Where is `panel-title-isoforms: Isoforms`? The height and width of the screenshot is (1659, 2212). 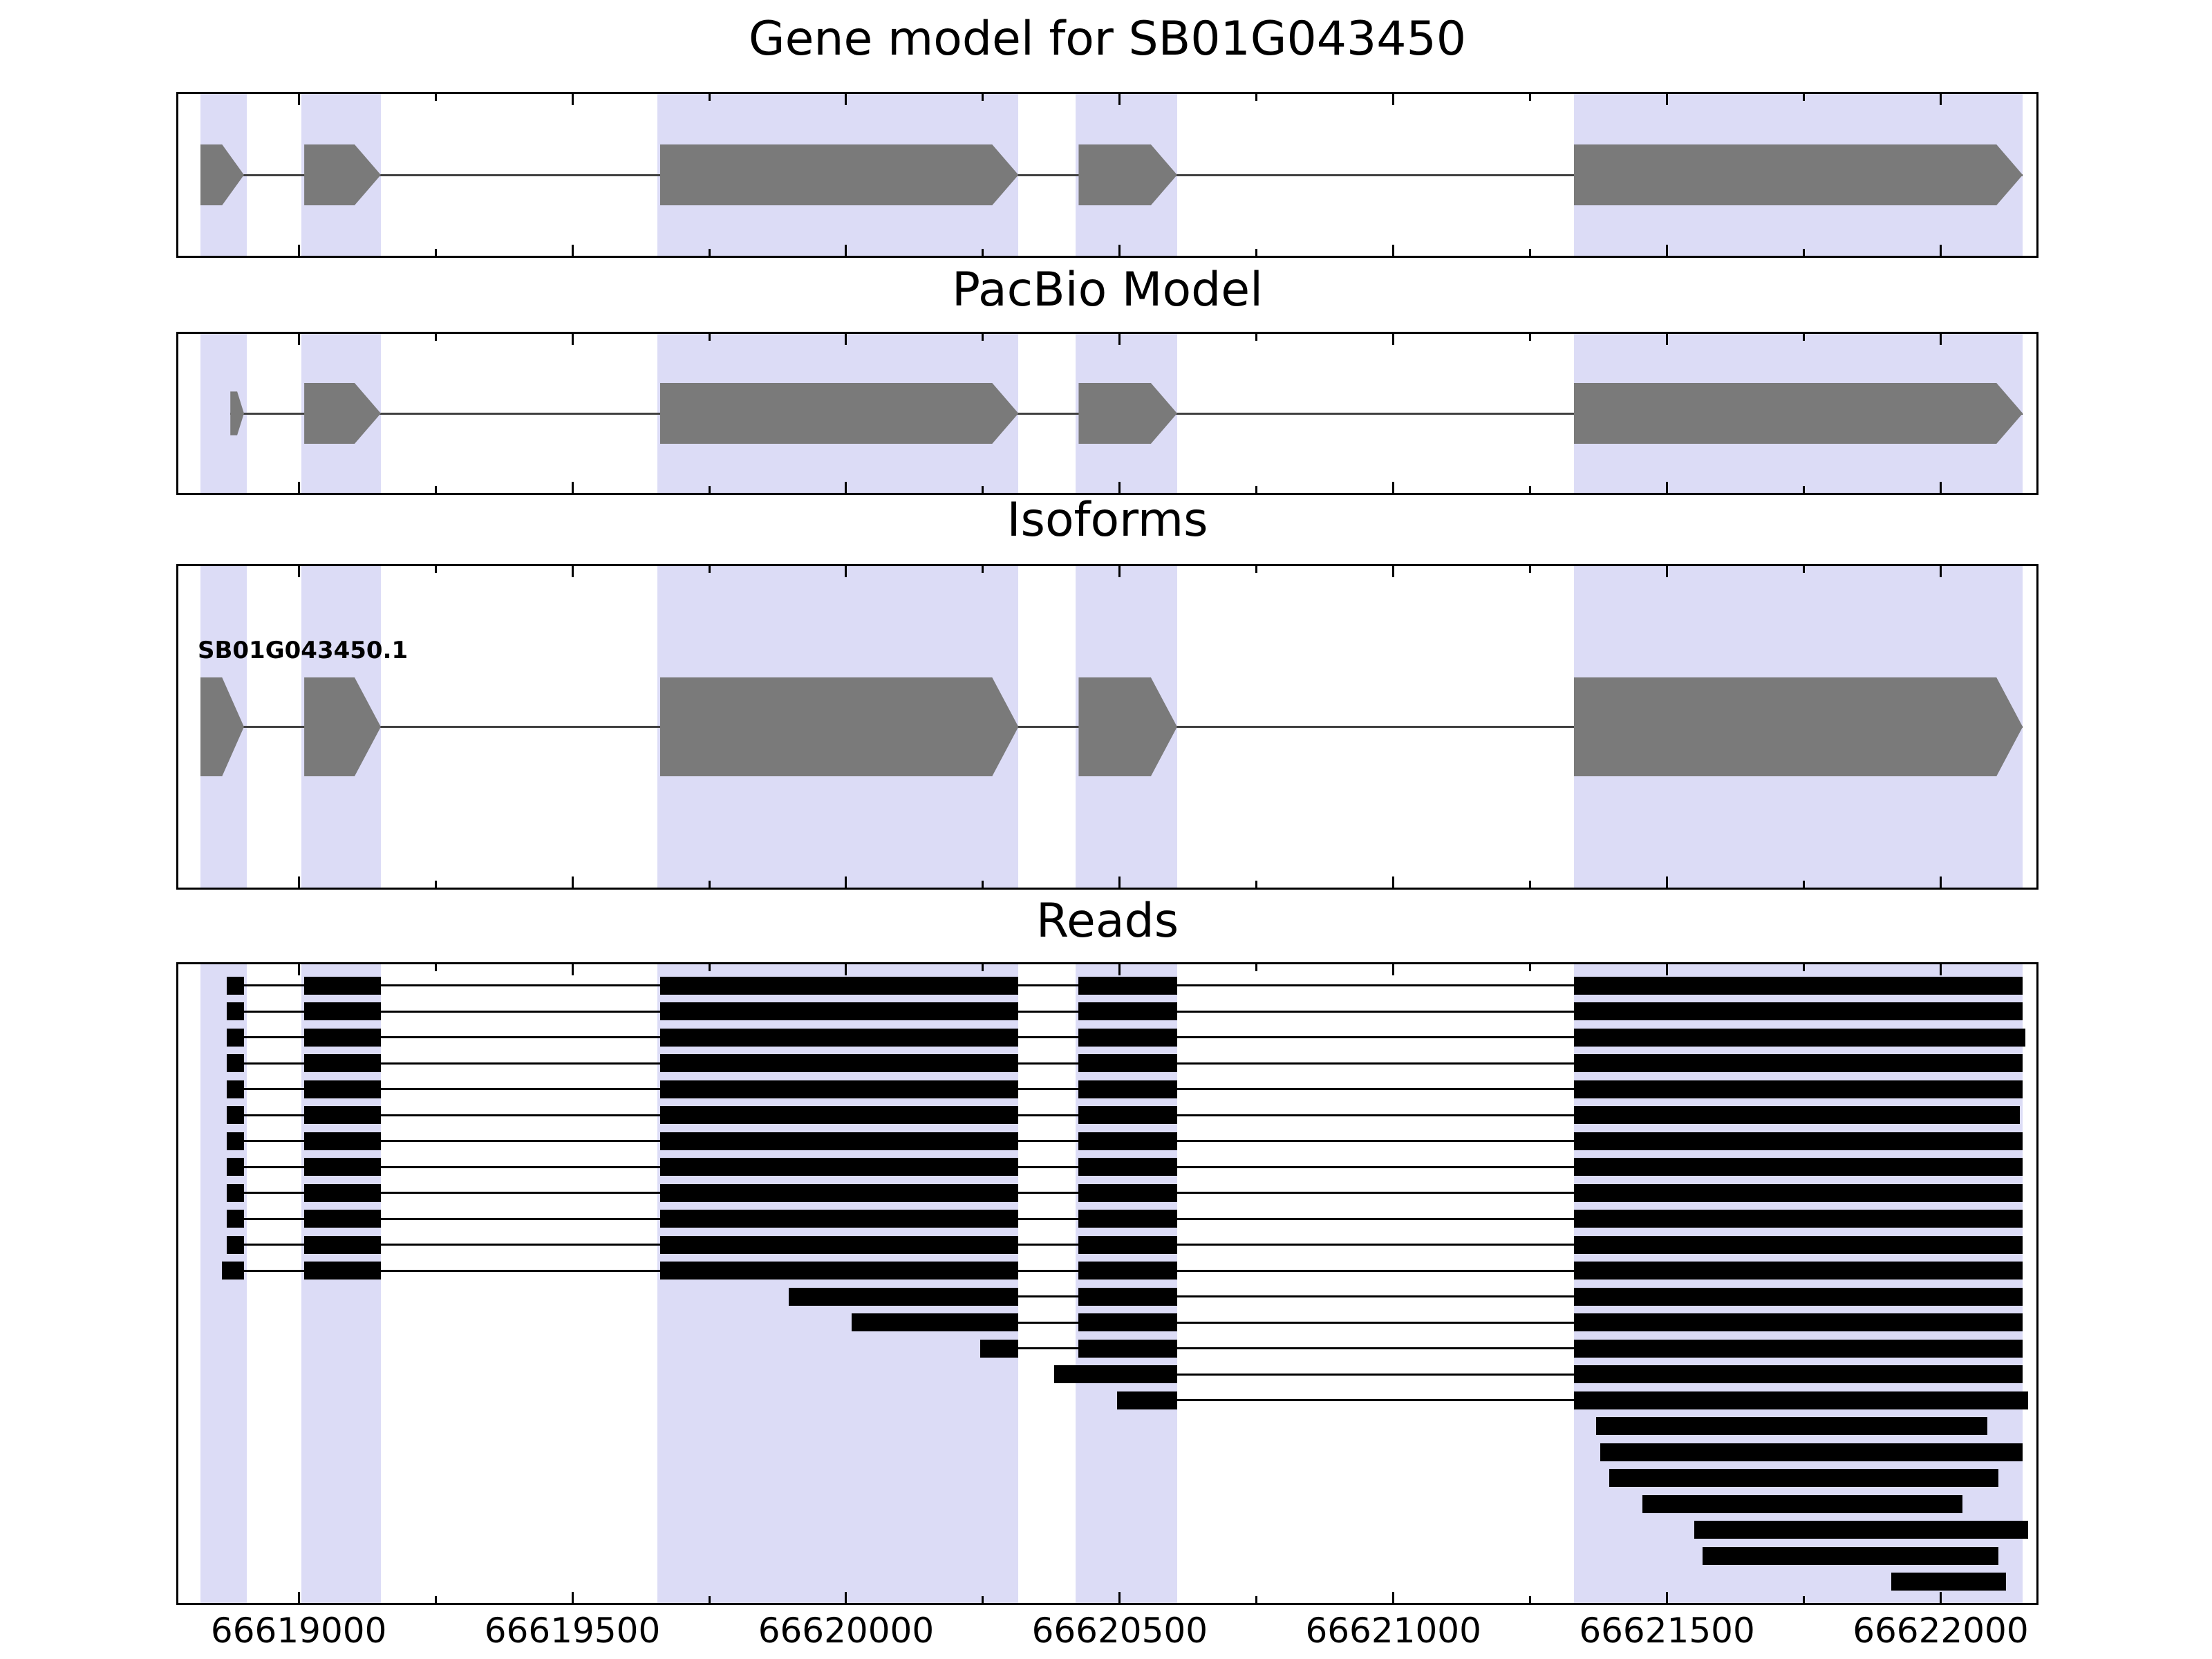 panel-title-isoforms: Isoforms is located at coordinates (1107, 520).